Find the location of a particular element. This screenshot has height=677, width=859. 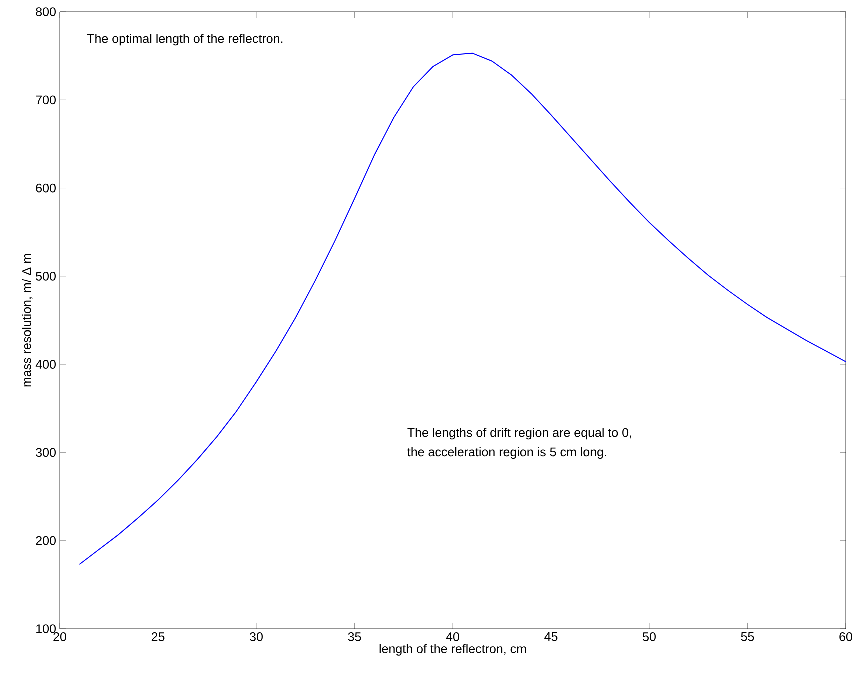

y-tick-label: 100 is located at coordinates (46, 629).